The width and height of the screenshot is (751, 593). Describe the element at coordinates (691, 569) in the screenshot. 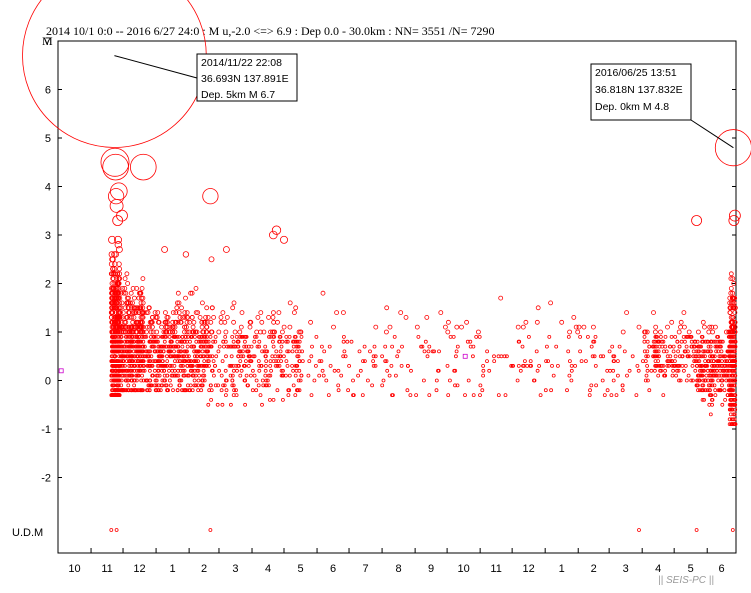

I see `x-tick-label: 5` at that location.